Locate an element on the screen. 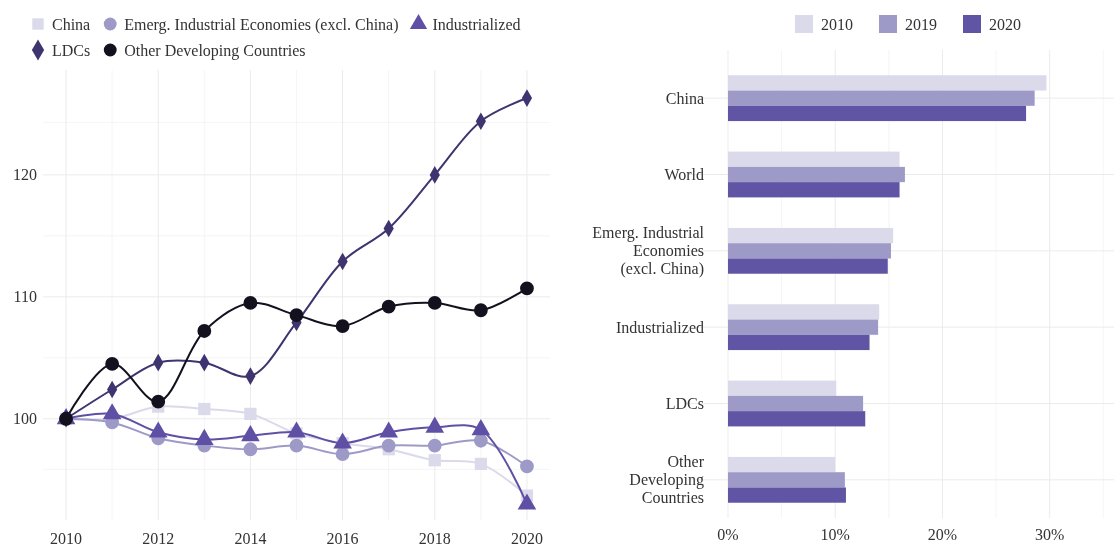  x-tick-label: 0% is located at coordinates (728, 534).